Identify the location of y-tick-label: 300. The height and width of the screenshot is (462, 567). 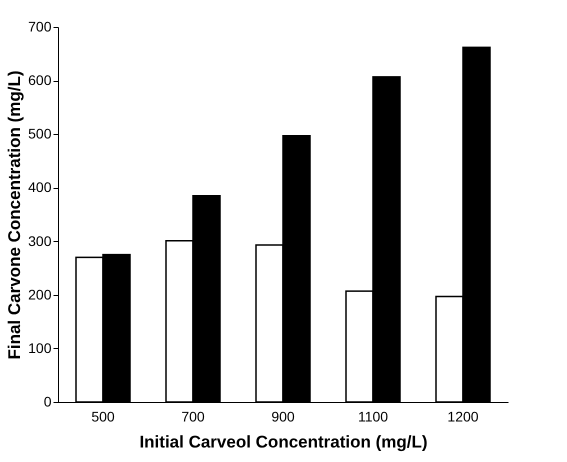
(40, 240).